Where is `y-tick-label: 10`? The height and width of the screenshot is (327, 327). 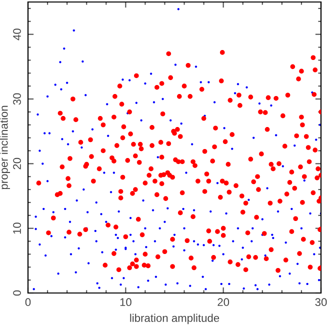
y-tick-label: 10 is located at coordinates (17, 228).